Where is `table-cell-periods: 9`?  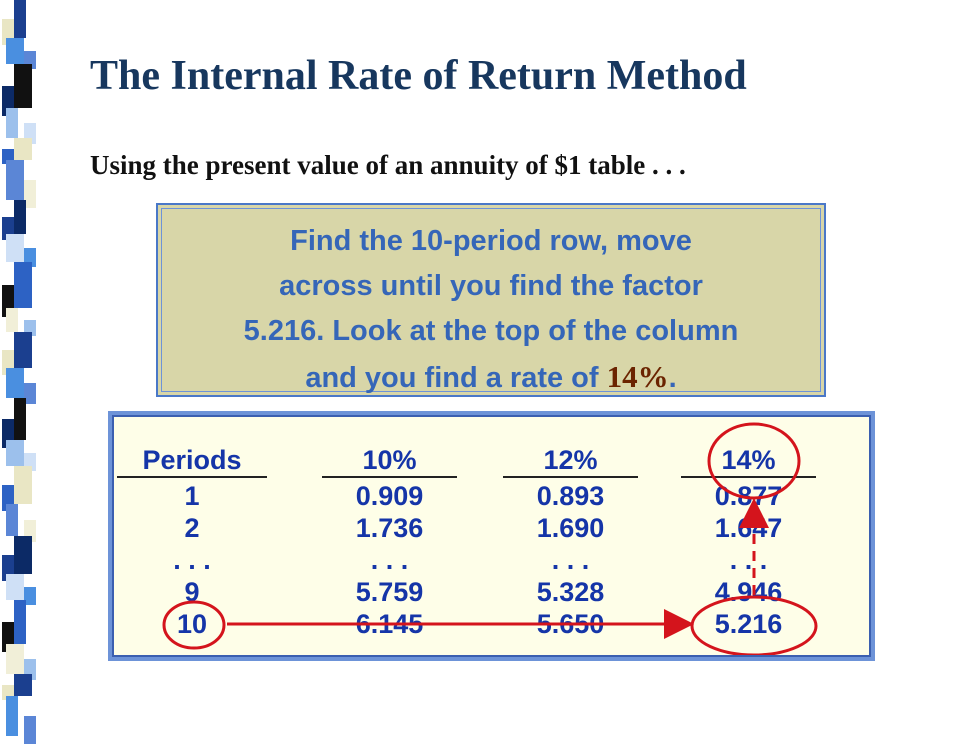 table-cell-periods: 9 is located at coordinates (192, 592).